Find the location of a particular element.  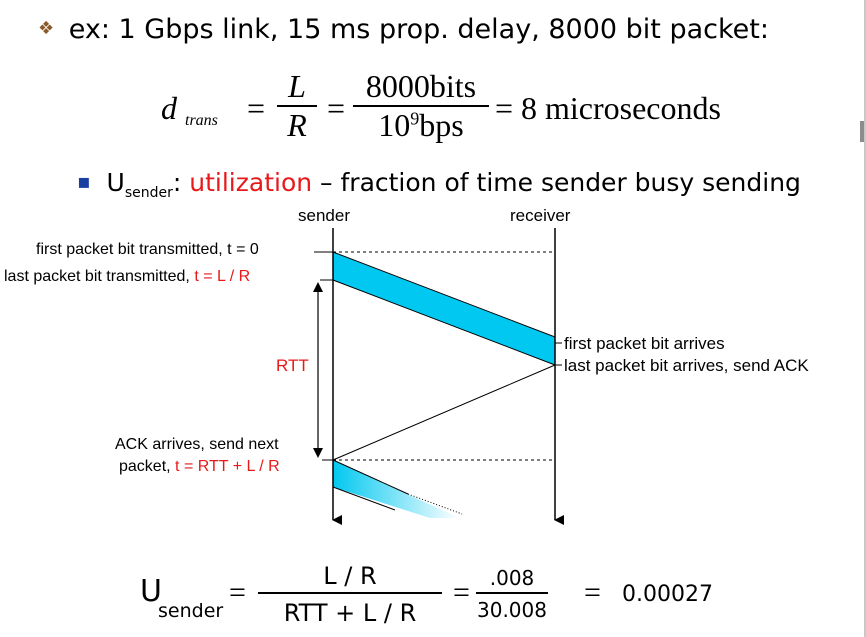

dtrans-subscript: trans is located at coordinates (201, 120).